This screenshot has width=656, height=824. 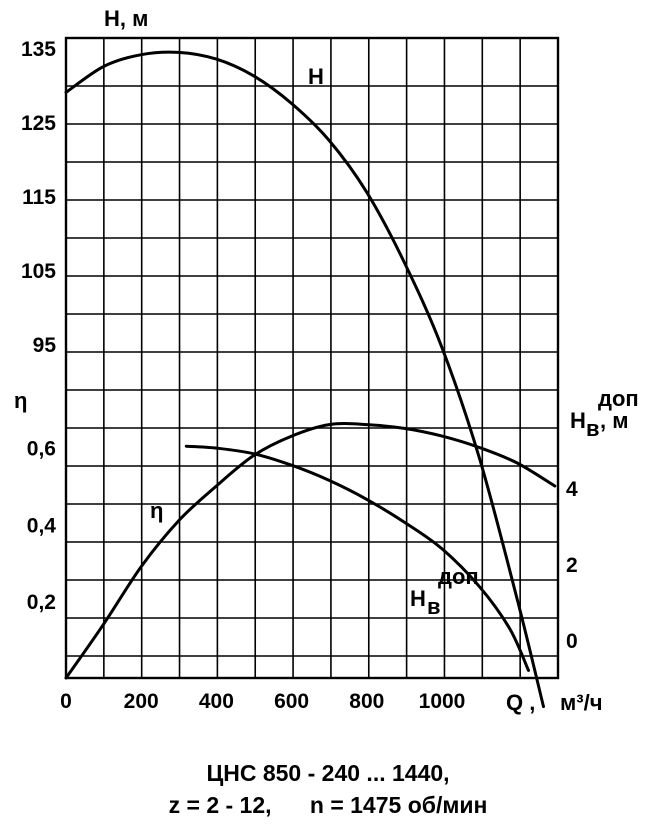 I want to click on npsh-curve-label-sup: доп, so click(x=458, y=576).